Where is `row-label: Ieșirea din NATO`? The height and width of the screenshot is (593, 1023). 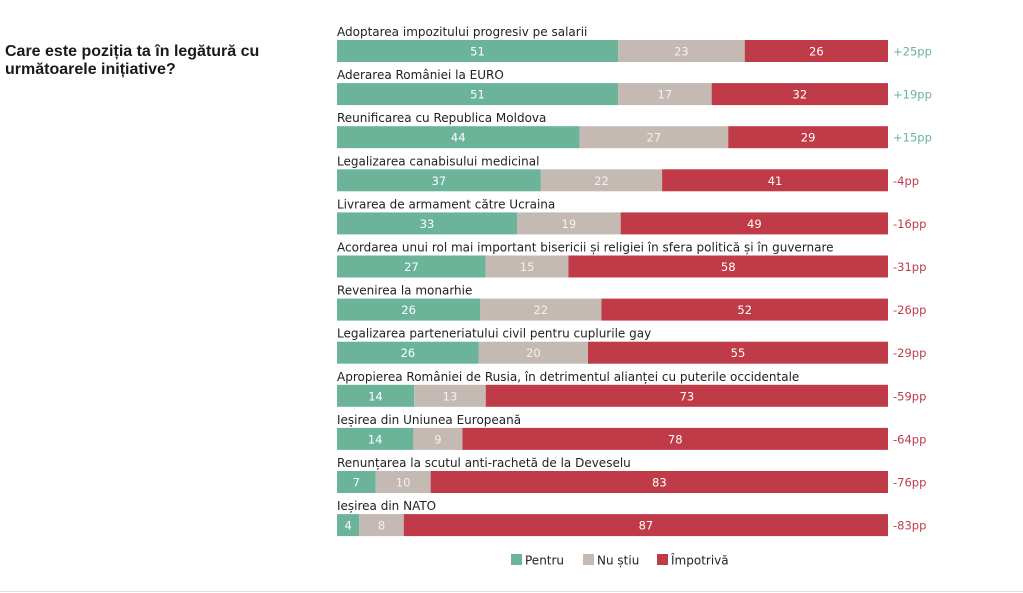 row-label: Ieșirea din NATO is located at coordinates (386, 506).